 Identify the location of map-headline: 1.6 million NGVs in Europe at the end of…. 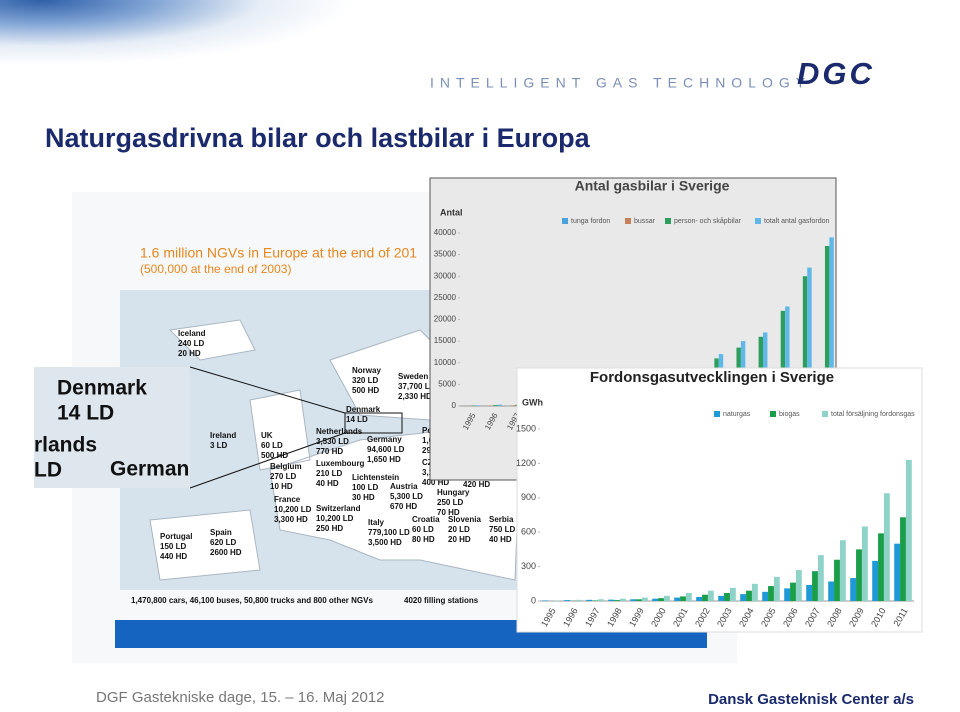
(278, 253).